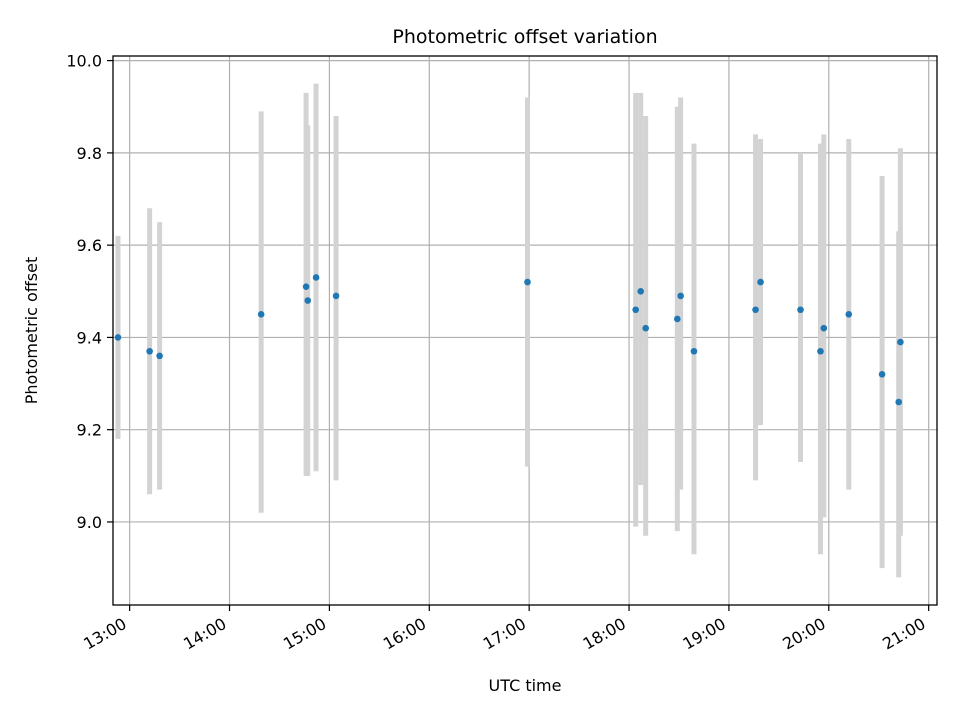  What do you see at coordinates (104, 634) in the screenshot?
I see `x-tick-label: 13:00` at bounding box center [104, 634].